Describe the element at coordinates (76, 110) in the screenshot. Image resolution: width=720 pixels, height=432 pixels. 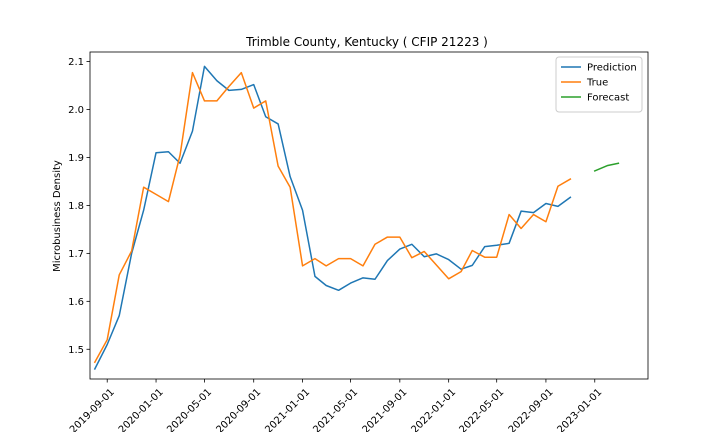
I see `y-tick-label: 2.0` at that location.